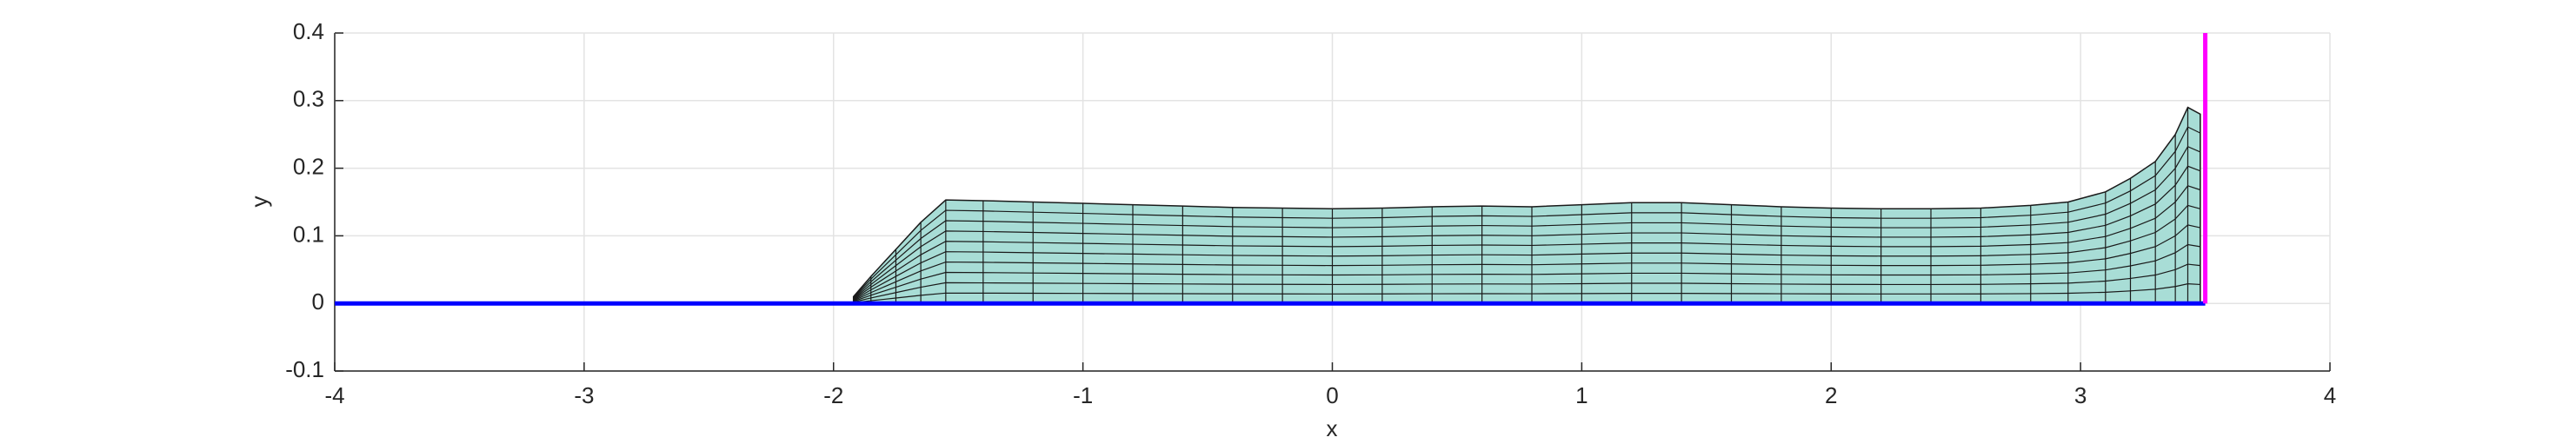 The height and width of the screenshot is (444, 2576). Describe the element at coordinates (334, 395) in the screenshot. I see `x-tick-label: -4` at that location.